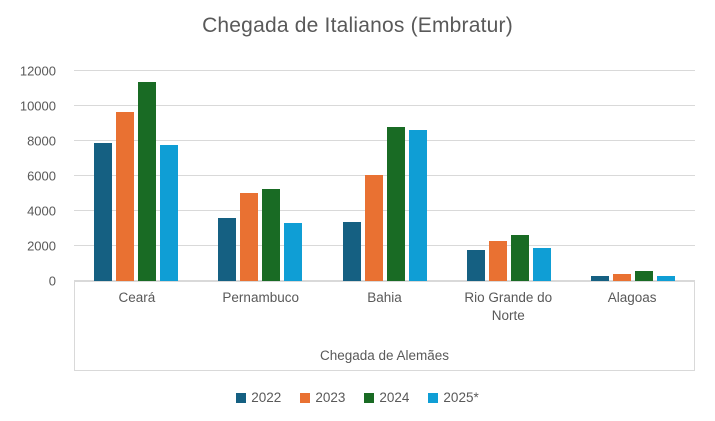  I want to click on legend-item-2025: 2025*, so click(453, 397).